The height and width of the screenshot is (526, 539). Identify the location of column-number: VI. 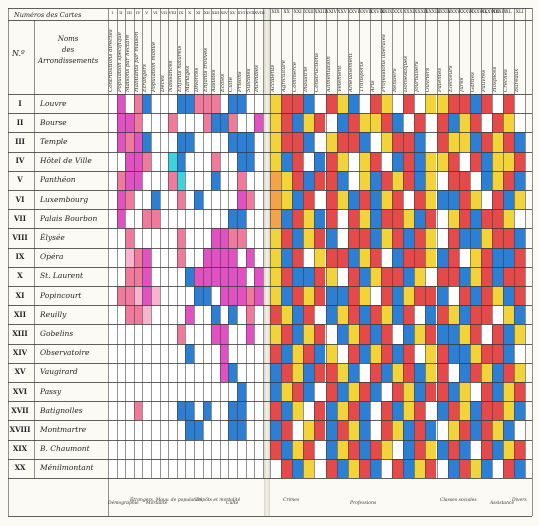
(155, 12).